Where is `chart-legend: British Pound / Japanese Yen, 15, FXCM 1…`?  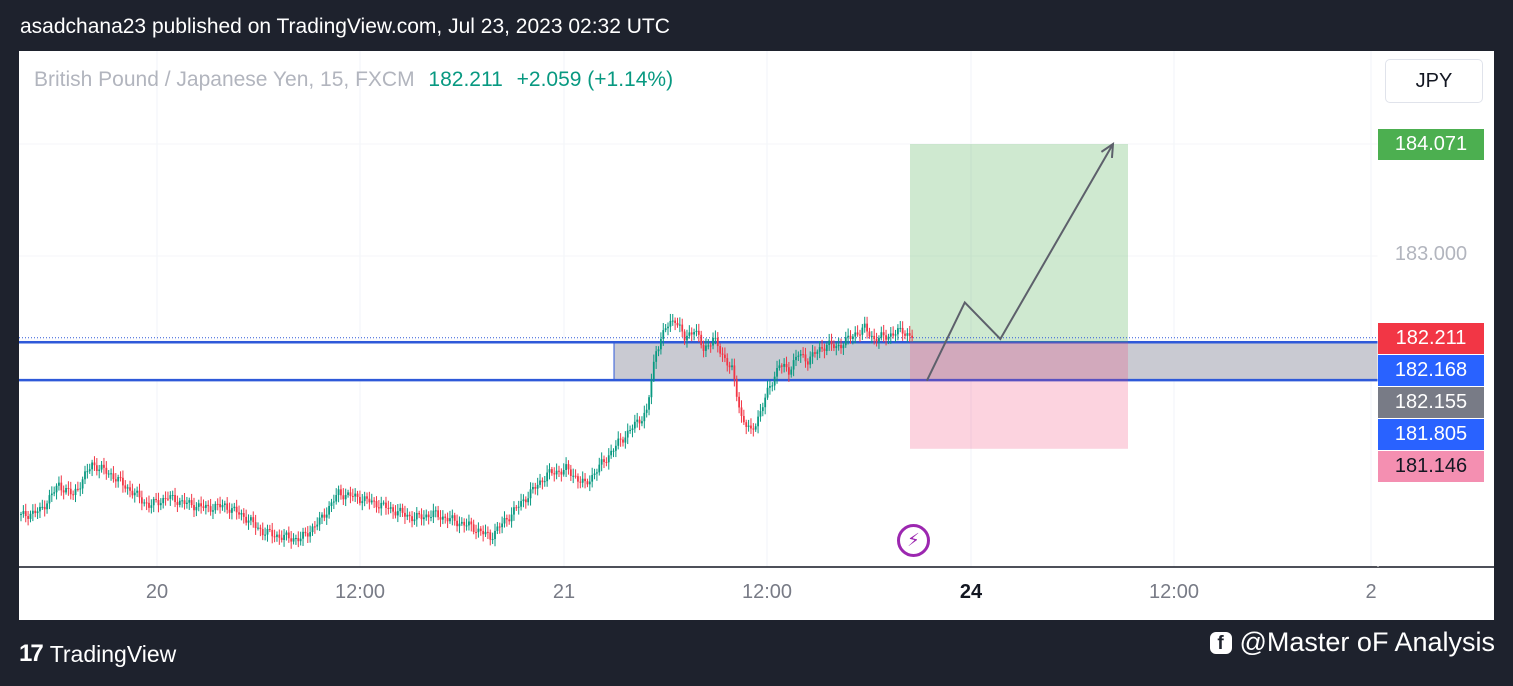
chart-legend: British Pound / Japanese Yen, 15, FXCM 1… is located at coordinates (353, 80).